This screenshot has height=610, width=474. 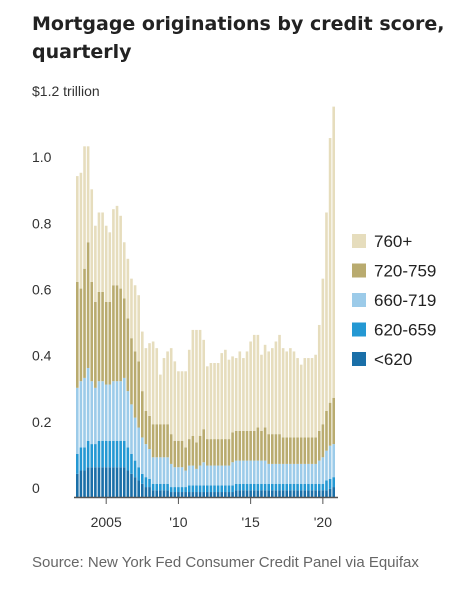 I want to click on x-tick-label: 2005, so click(x=106, y=522).